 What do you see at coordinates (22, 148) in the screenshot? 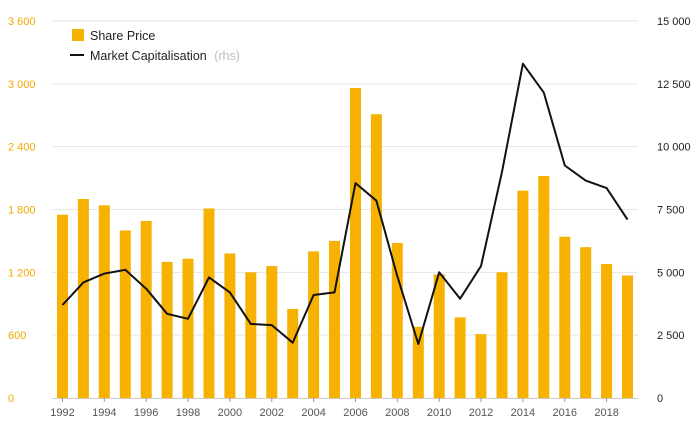
I see `y-left-tick-label: 2 400` at bounding box center [22, 148].